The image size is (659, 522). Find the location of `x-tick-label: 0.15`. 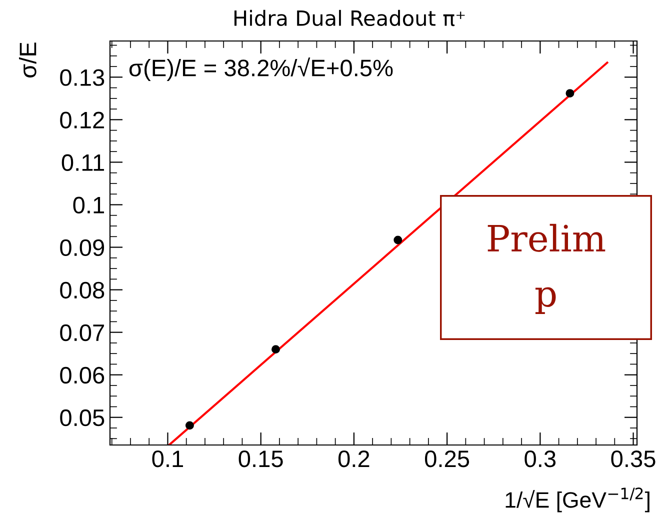

x-tick-label: 0.15 is located at coordinates (260, 459).